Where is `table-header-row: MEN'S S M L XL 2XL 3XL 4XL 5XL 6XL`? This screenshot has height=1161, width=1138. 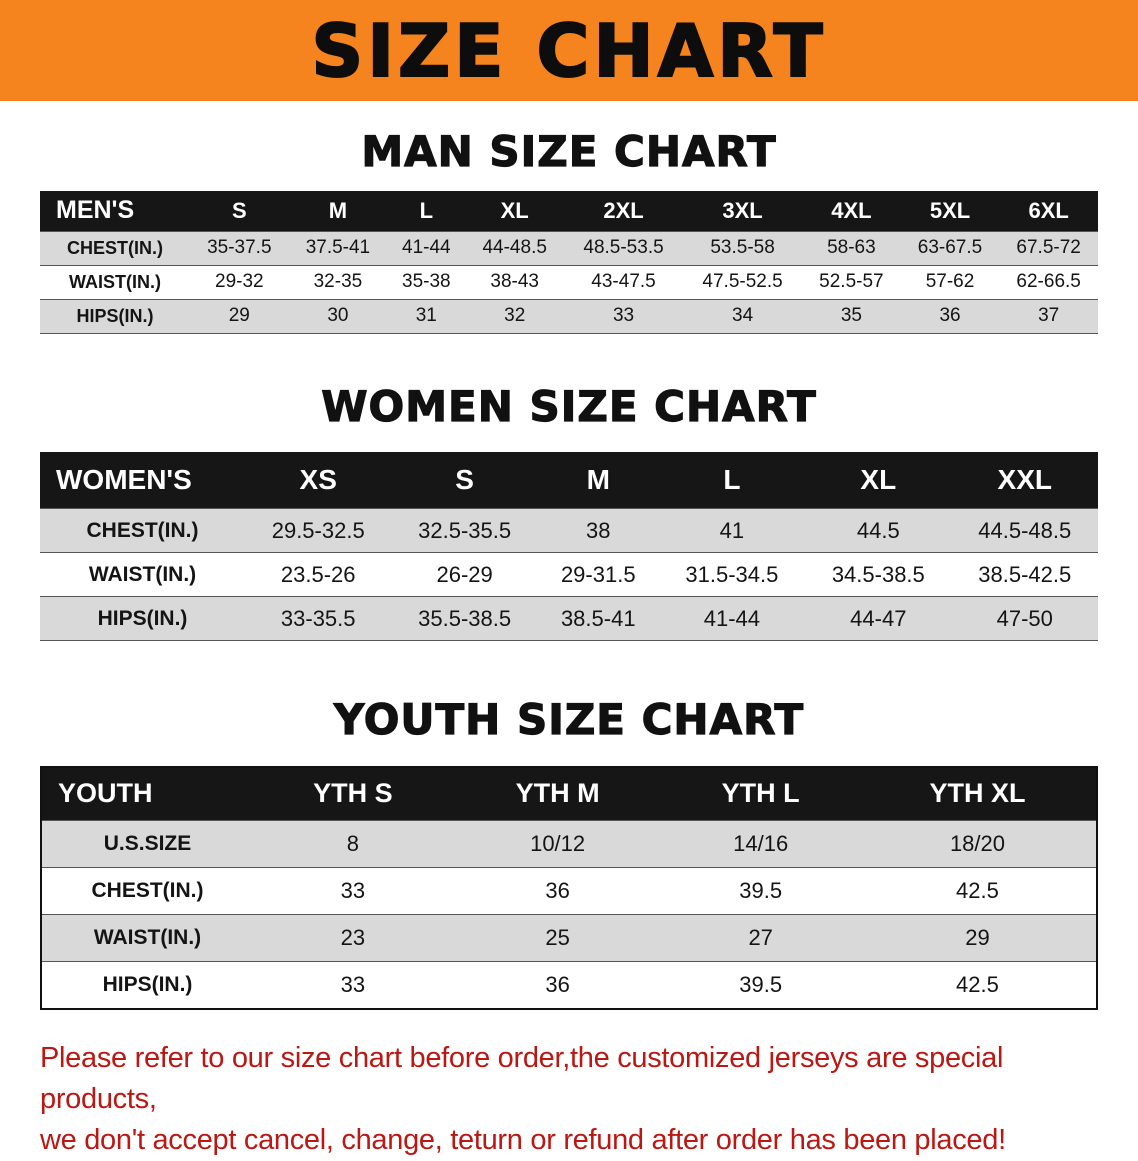
table-header-row: MEN'S S M L XL 2XL 3XL 4XL 5XL 6XL is located at coordinates (569, 211).